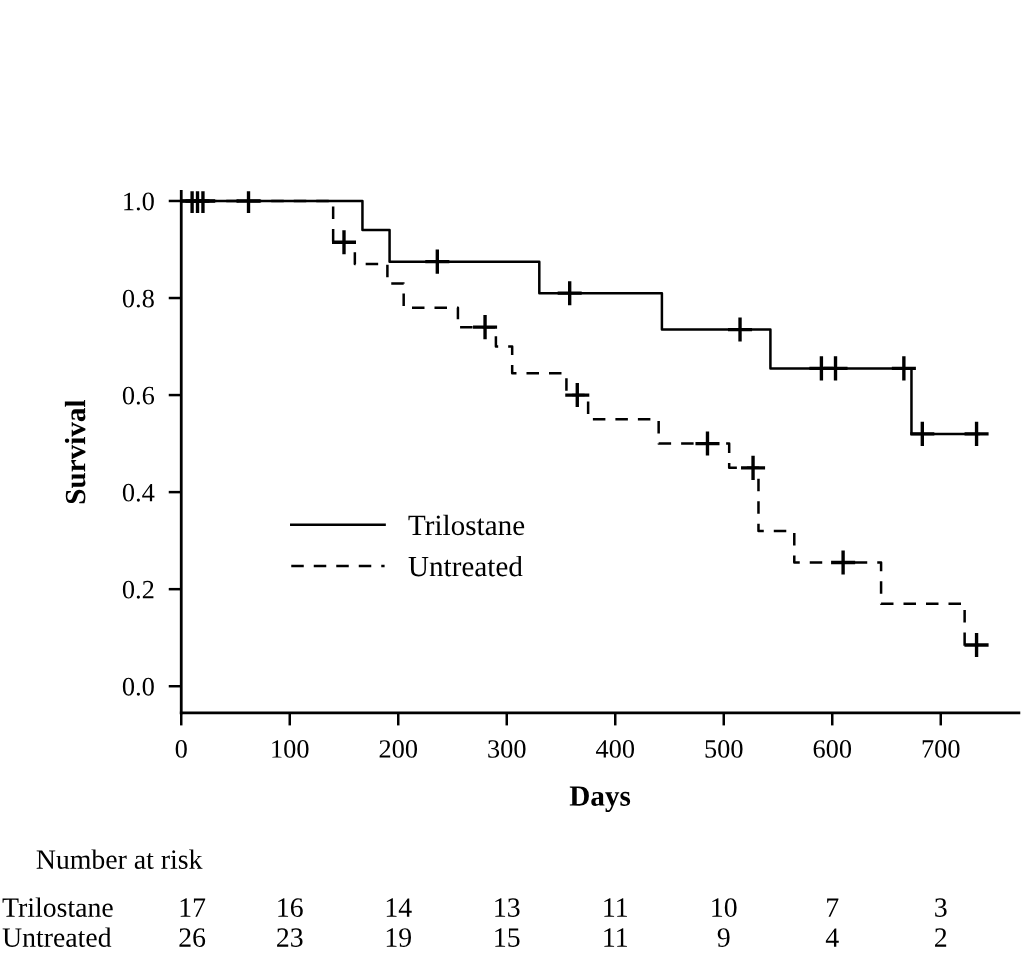 The image size is (1024, 966). What do you see at coordinates (615, 749) in the screenshot?
I see `x-tick-label: 400` at bounding box center [615, 749].